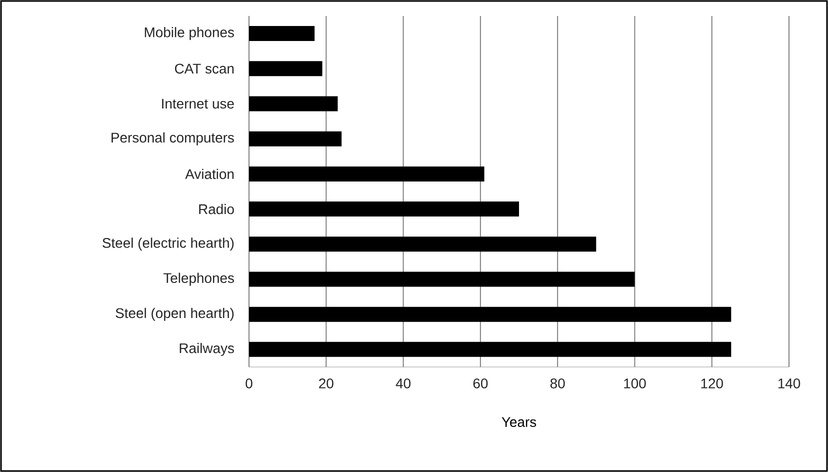  I want to click on x-axis-title: Years, so click(519, 422).